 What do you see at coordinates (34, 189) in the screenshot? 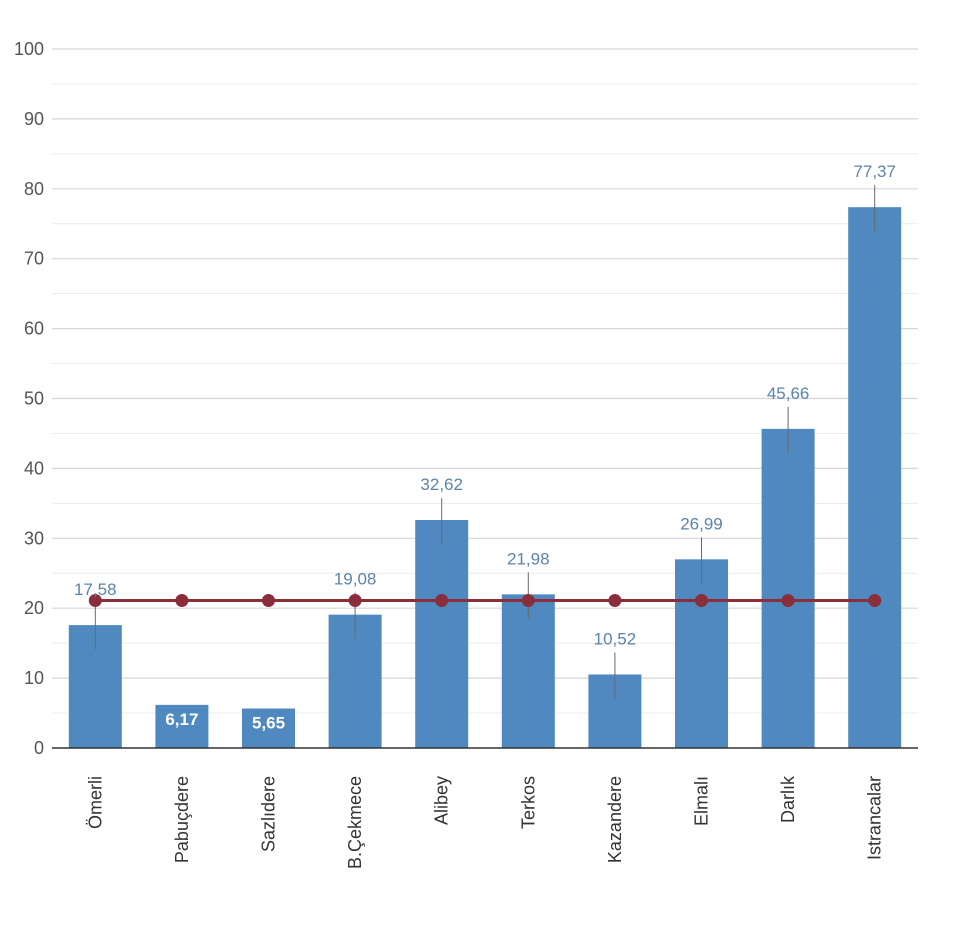
I see `y-tick-label: 80` at bounding box center [34, 189].